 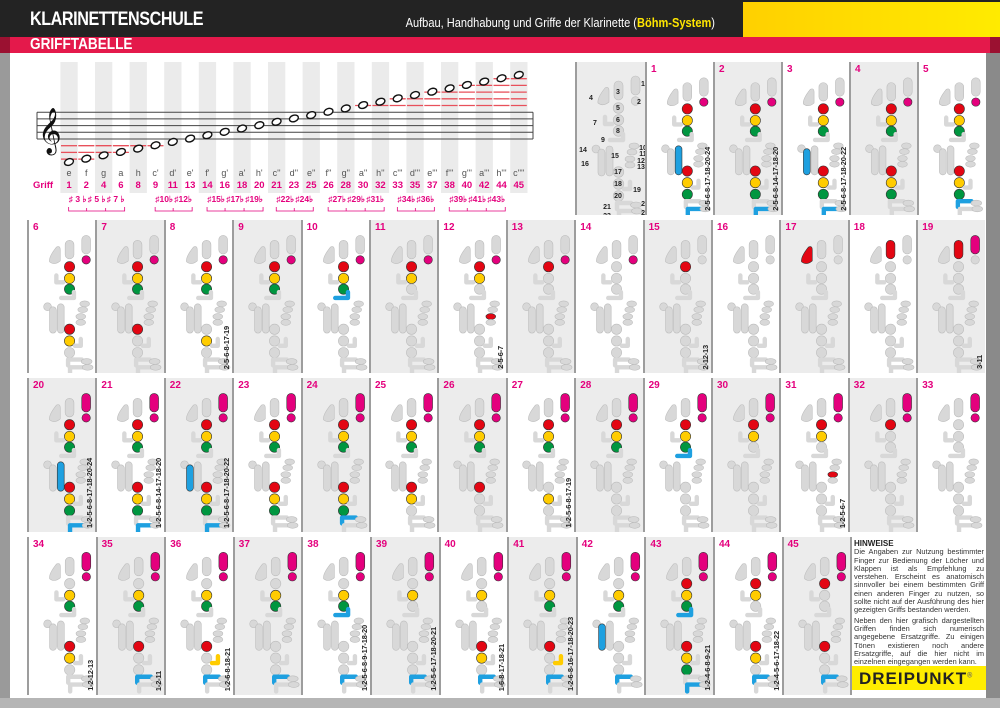 What do you see at coordinates (477, 199) in the screenshot?
I see `accidental-label: ♯41♭` at bounding box center [477, 199].